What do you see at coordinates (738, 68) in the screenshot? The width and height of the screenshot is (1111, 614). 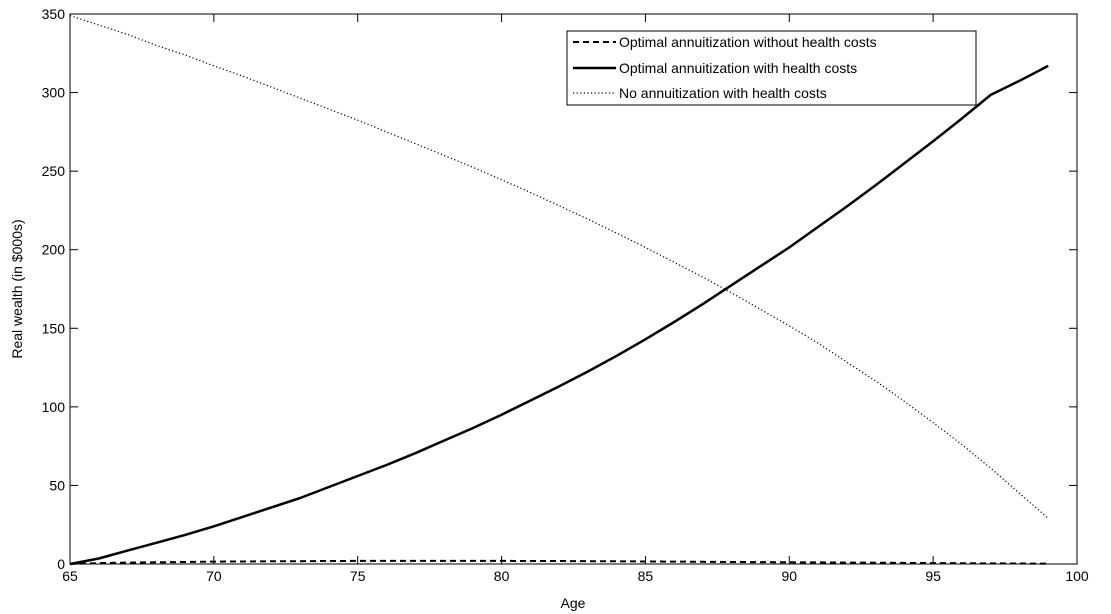 I see `legend-label-1: Optimal annuitization with health costs` at bounding box center [738, 68].